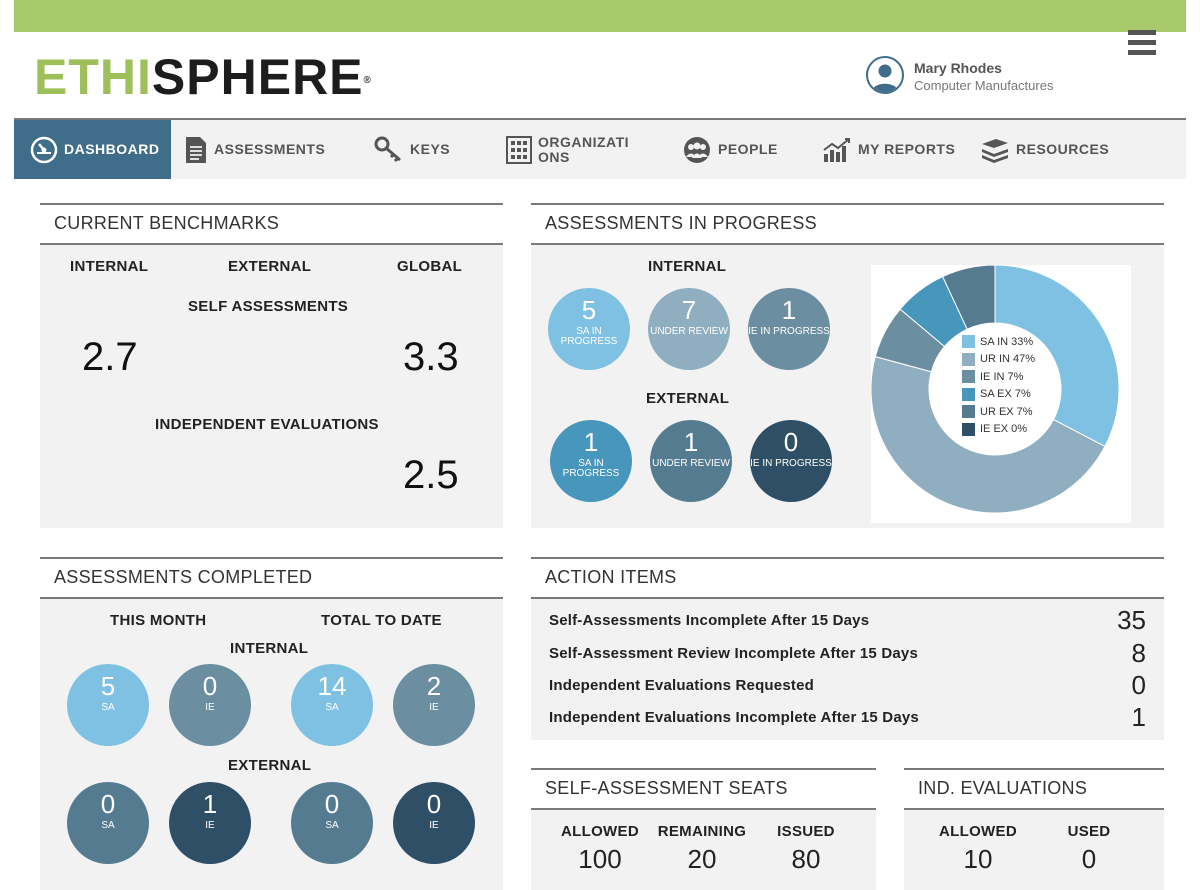 This screenshot has height=890, width=1200. Describe the element at coordinates (412, 149) in the screenshot. I see `nav-keys: KEYS` at that location.